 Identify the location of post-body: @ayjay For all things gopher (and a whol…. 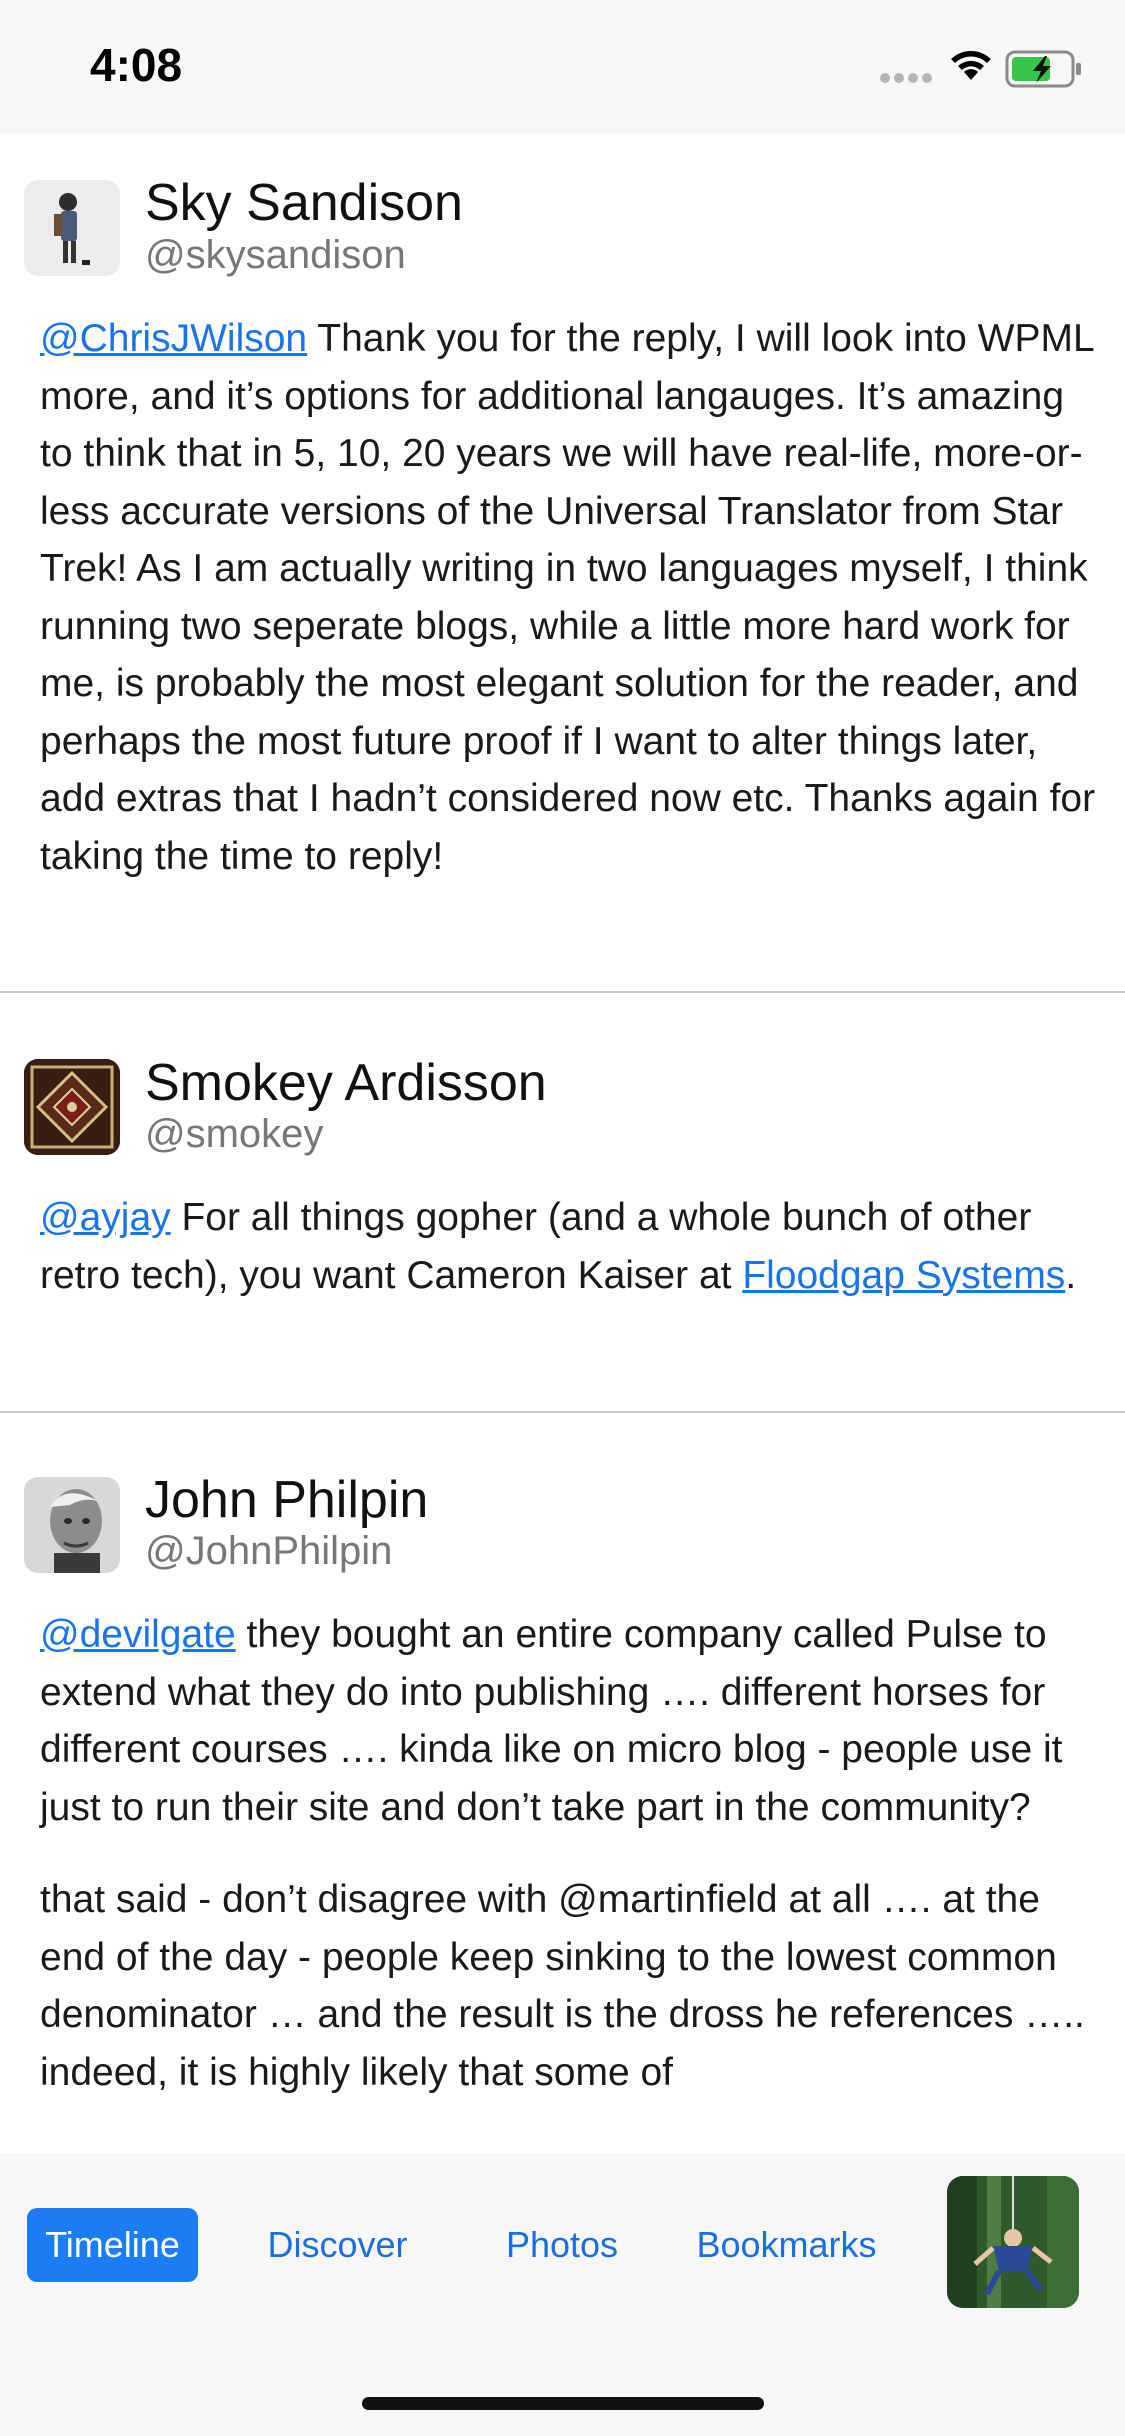
(570, 1246).